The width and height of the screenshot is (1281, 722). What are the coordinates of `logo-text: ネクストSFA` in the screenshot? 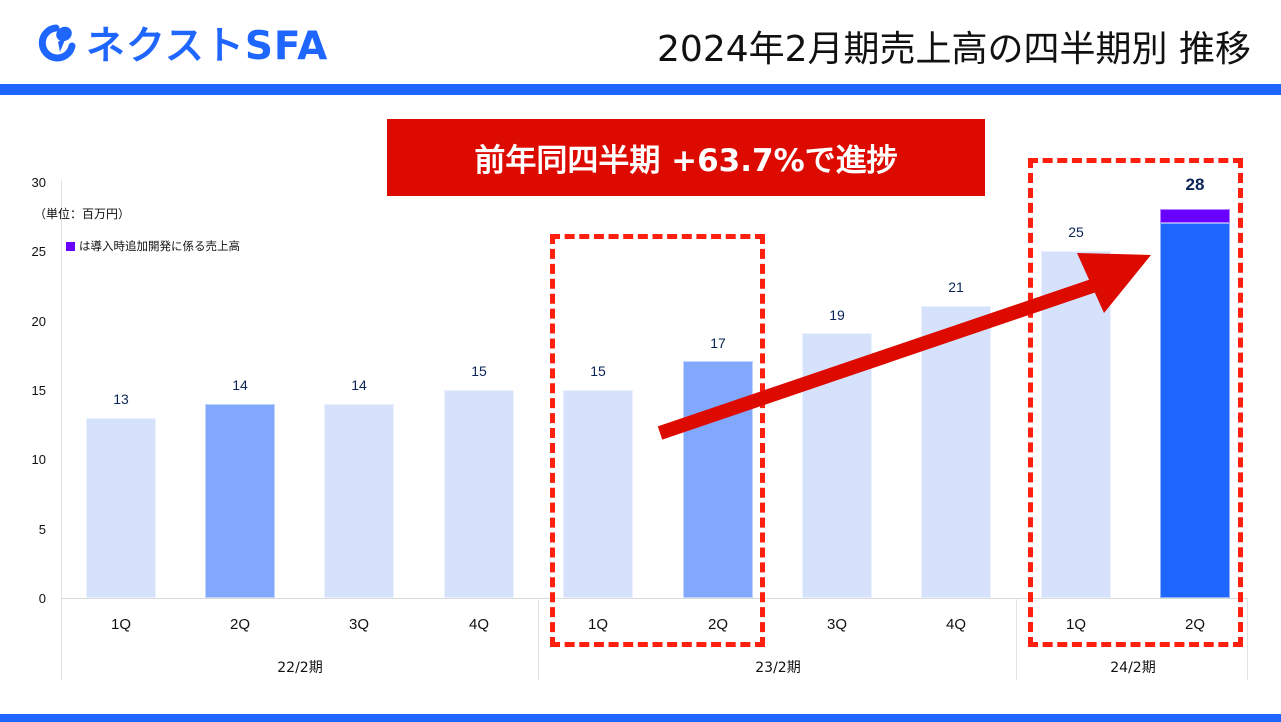 It's located at (207, 46).